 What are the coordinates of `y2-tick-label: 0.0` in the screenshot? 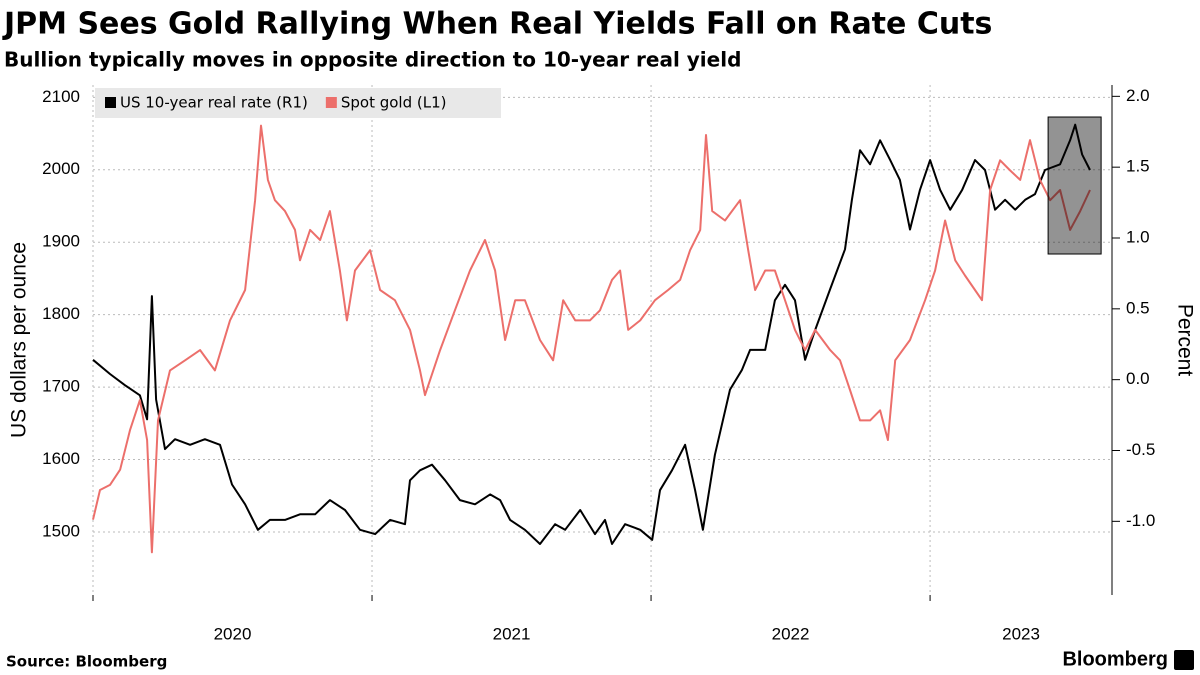 It's located at (1138, 378).